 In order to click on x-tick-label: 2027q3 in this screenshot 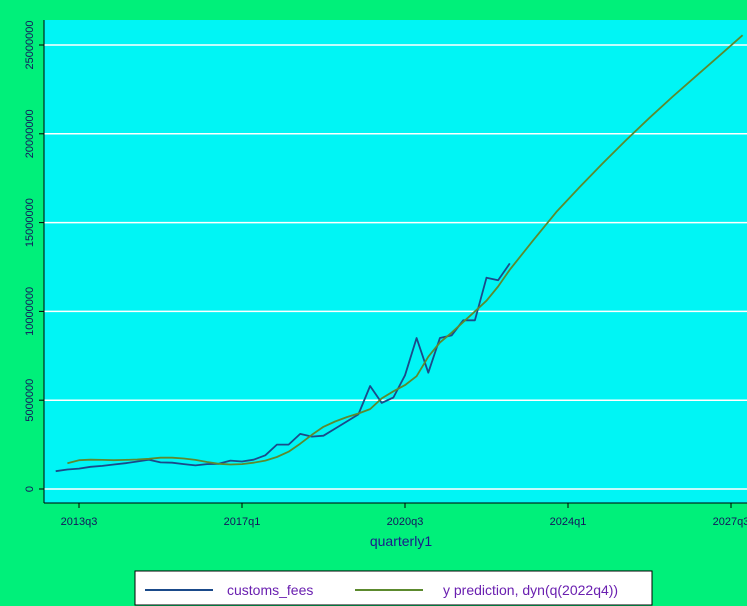, I will do `click(730, 522)`.